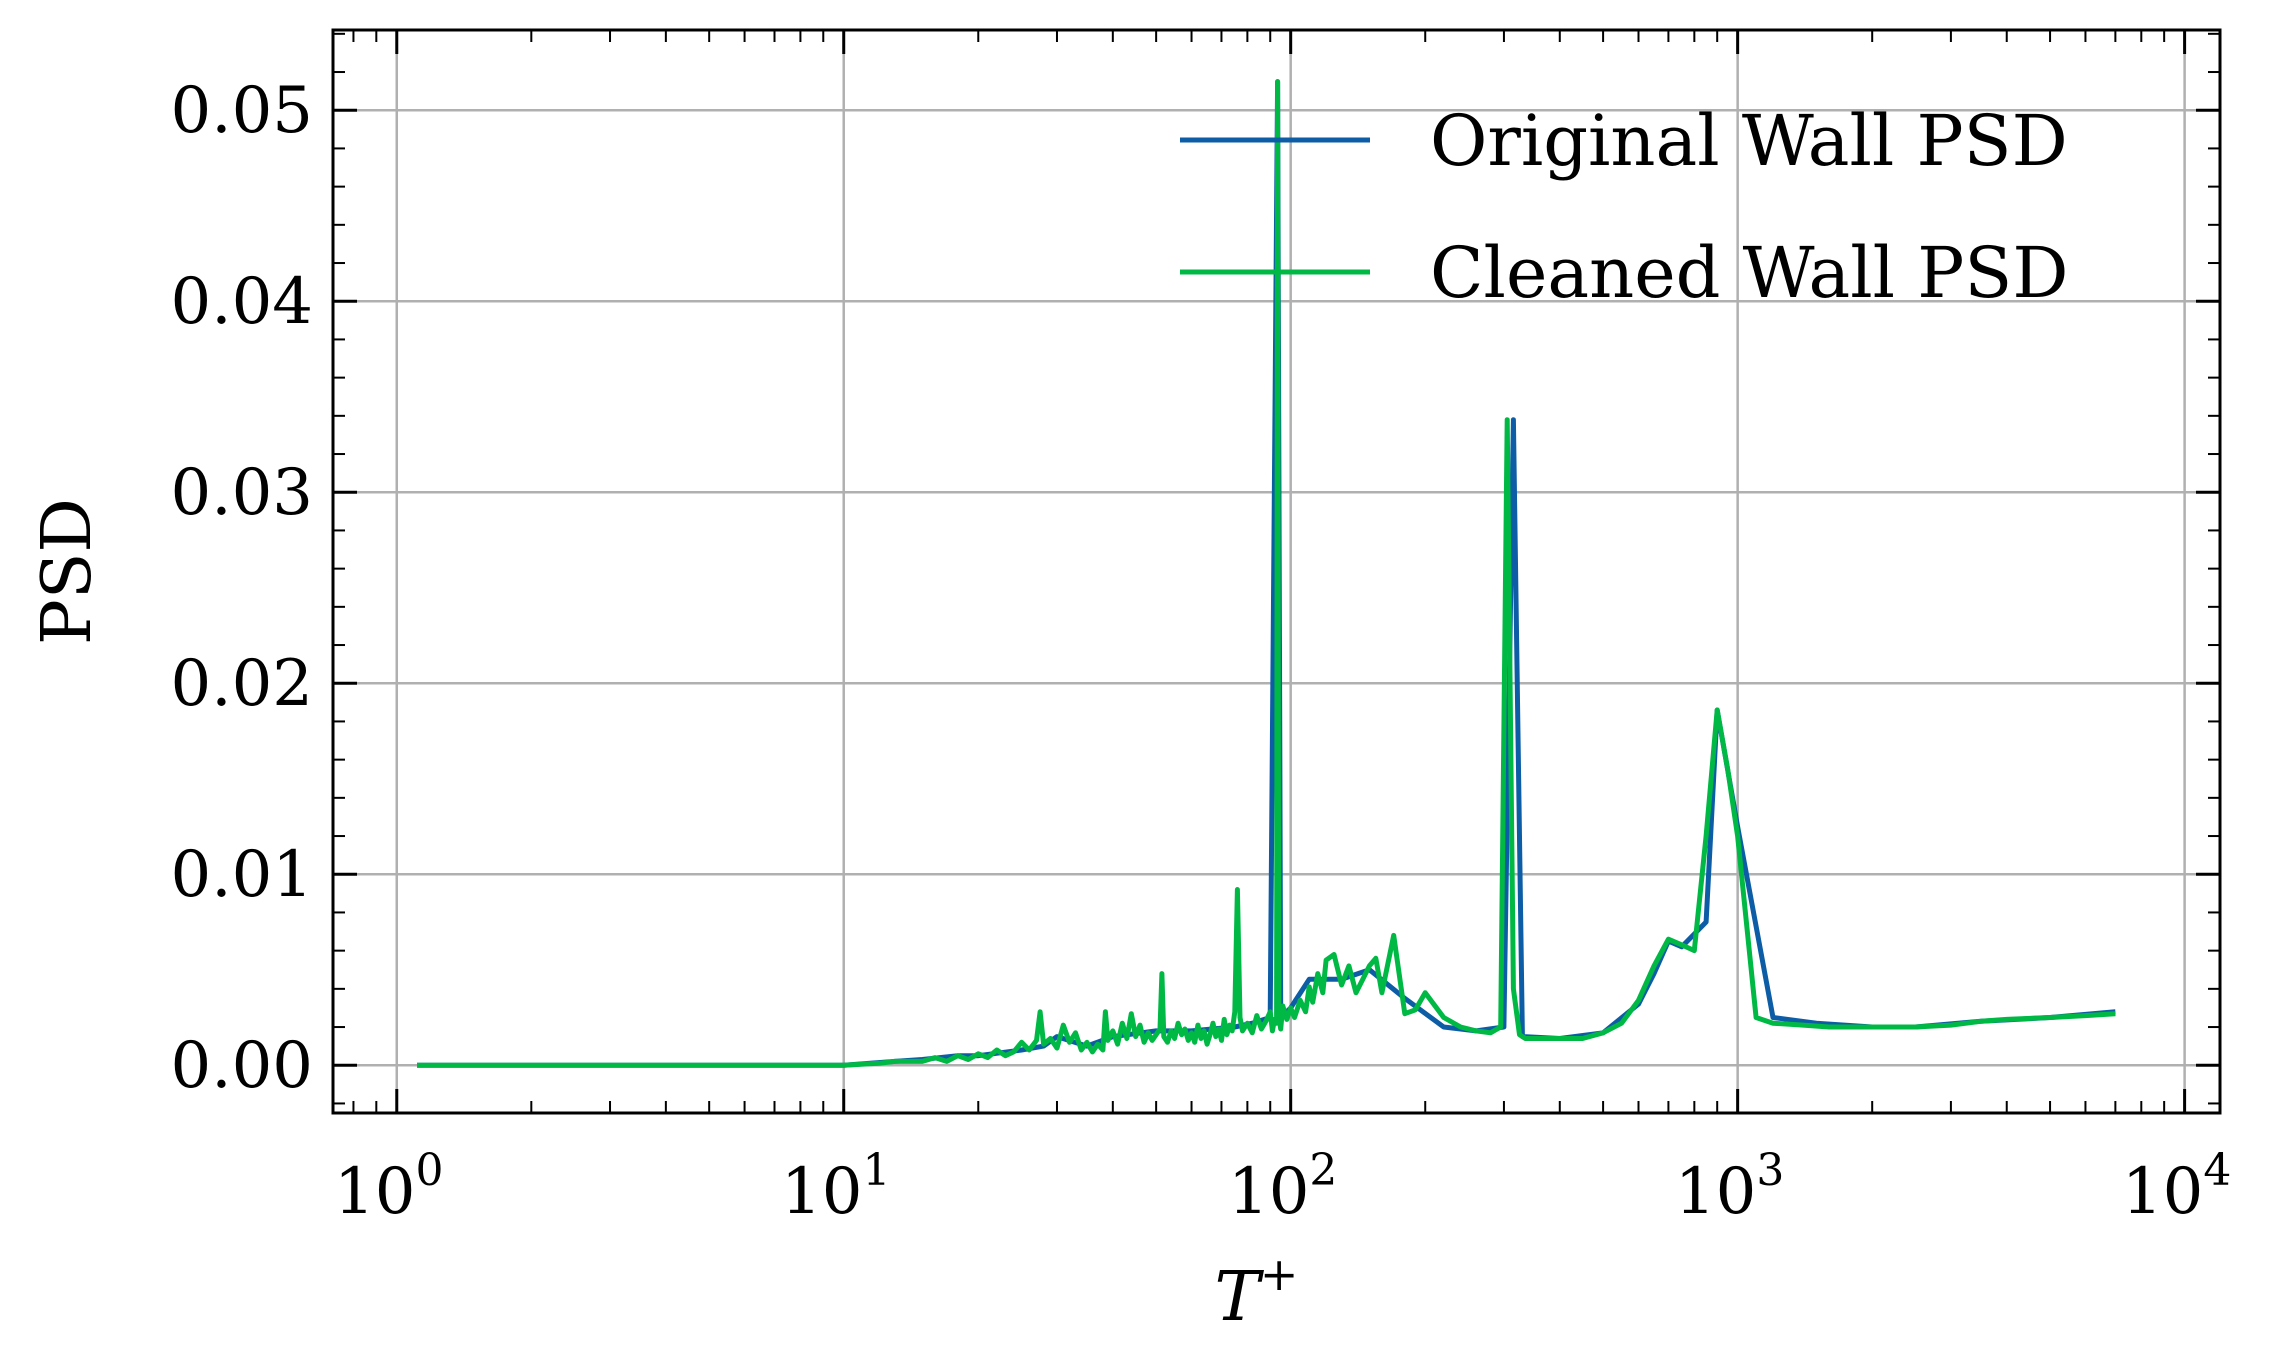 The image size is (2270, 1371). I want to click on y-tick-label: 0.01, so click(242, 875).